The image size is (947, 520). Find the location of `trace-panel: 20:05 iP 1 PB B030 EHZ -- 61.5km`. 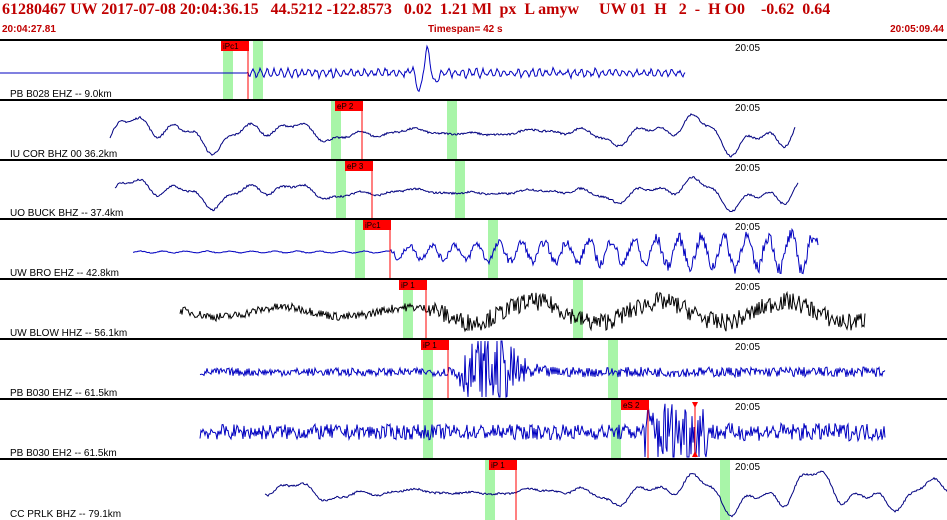

trace-panel: 20:05 iP 1 PB B030 EHZ -- 61.5km is located at coordinates (473, 368).